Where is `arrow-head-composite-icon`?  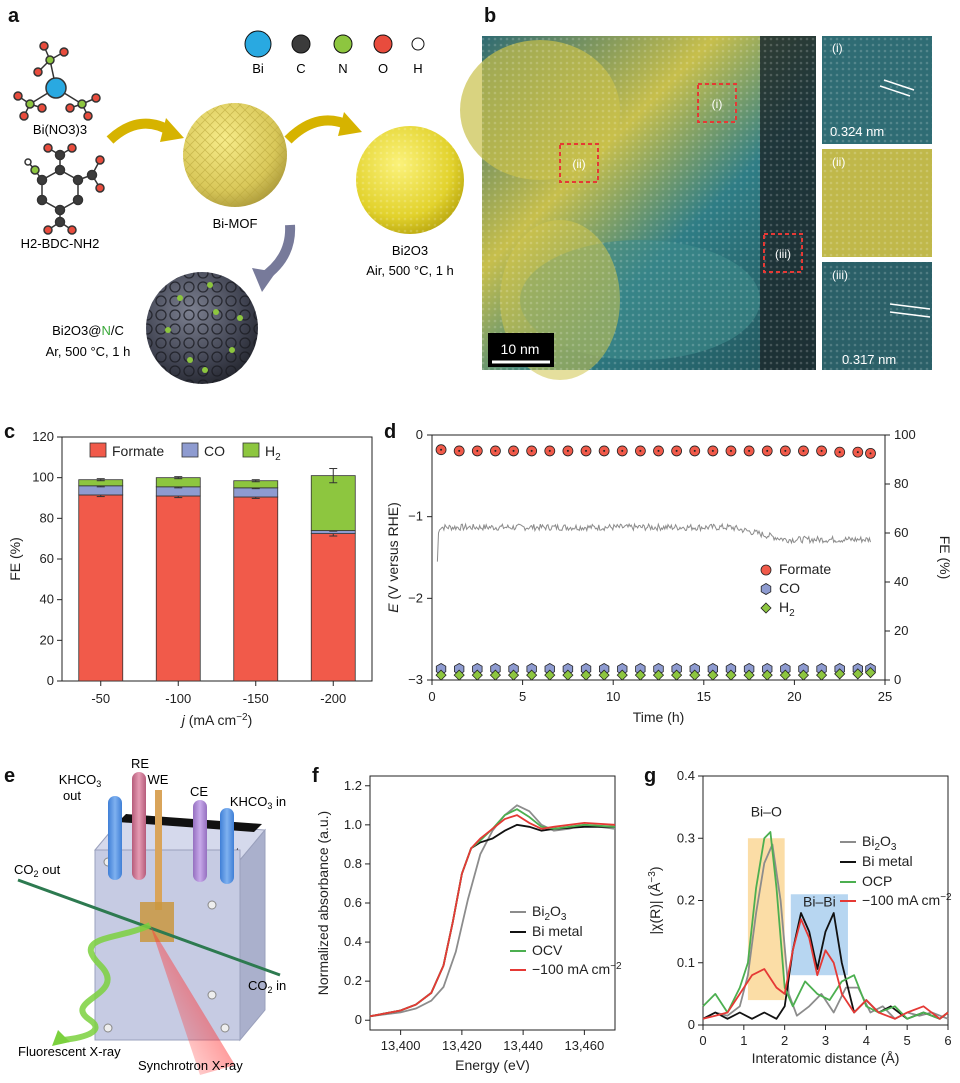
arrow-head-composite-icon is located at coordinates (264, 280).